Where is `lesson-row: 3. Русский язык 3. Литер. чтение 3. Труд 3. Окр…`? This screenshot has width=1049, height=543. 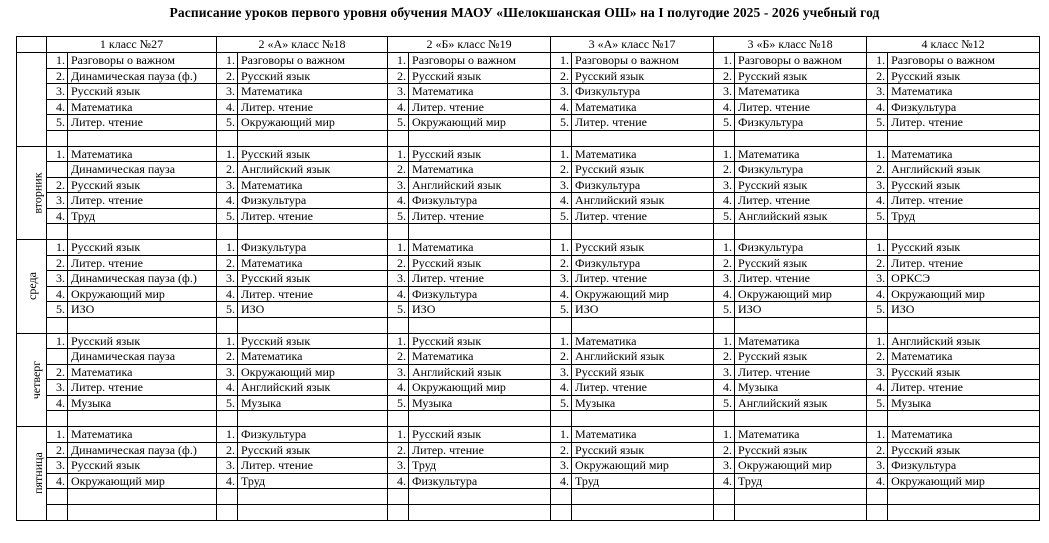 lesson-row: 3. Русский язык 3. Литер. чтение 3. Труд 3. Окр… is located at coordinates (529, 465).